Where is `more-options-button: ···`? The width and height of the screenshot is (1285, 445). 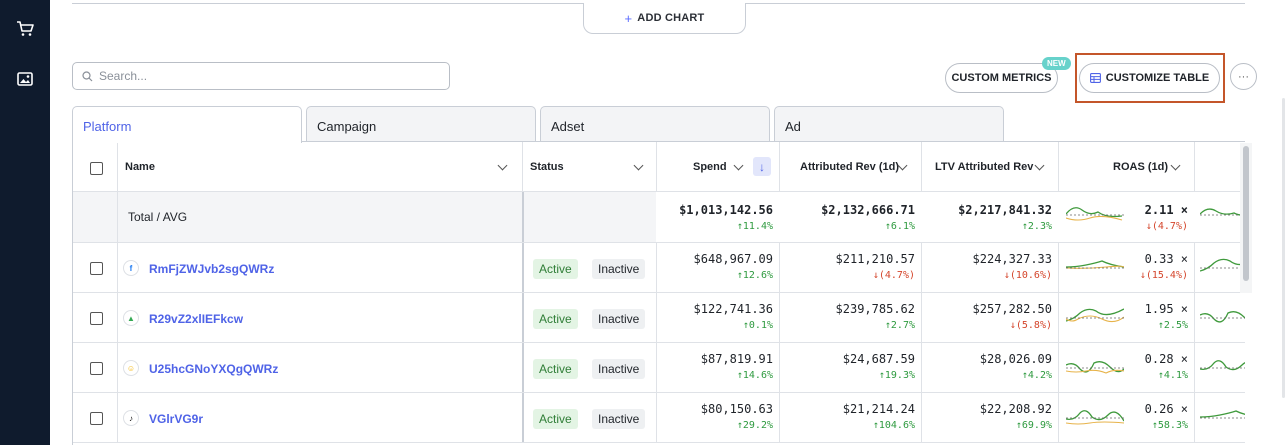
more-options-button: ··· is located at coordinates (1243, 76).